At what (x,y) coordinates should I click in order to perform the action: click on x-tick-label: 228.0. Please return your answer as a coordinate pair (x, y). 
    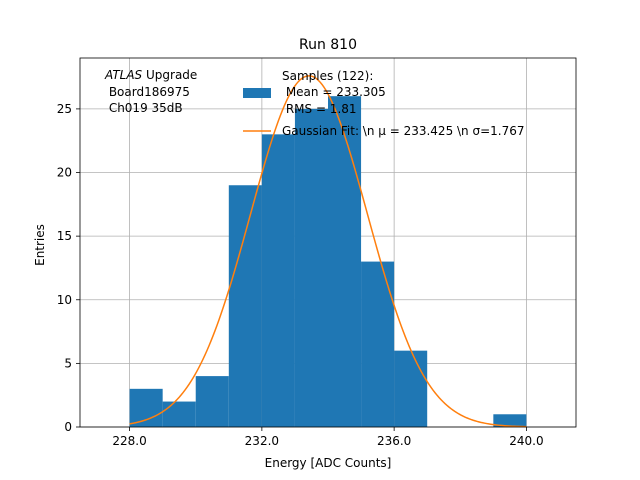
    Looking at the image, I should click on (129, 441).